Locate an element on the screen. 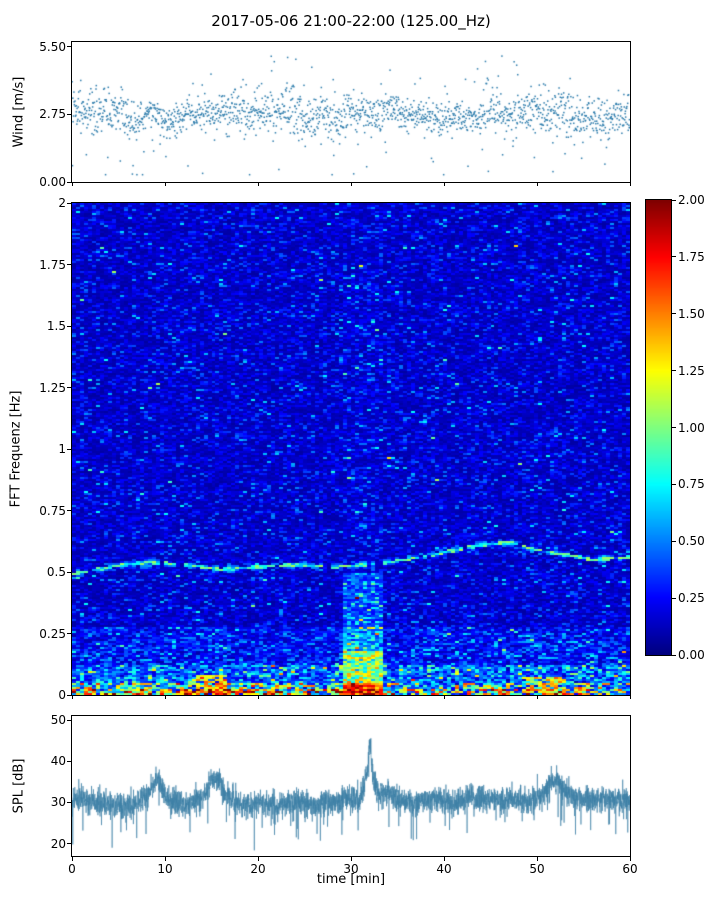  chart-title: 2017-05-06 21:00-22:00 (125.00_Hz) is located at coordinates (351, 21).